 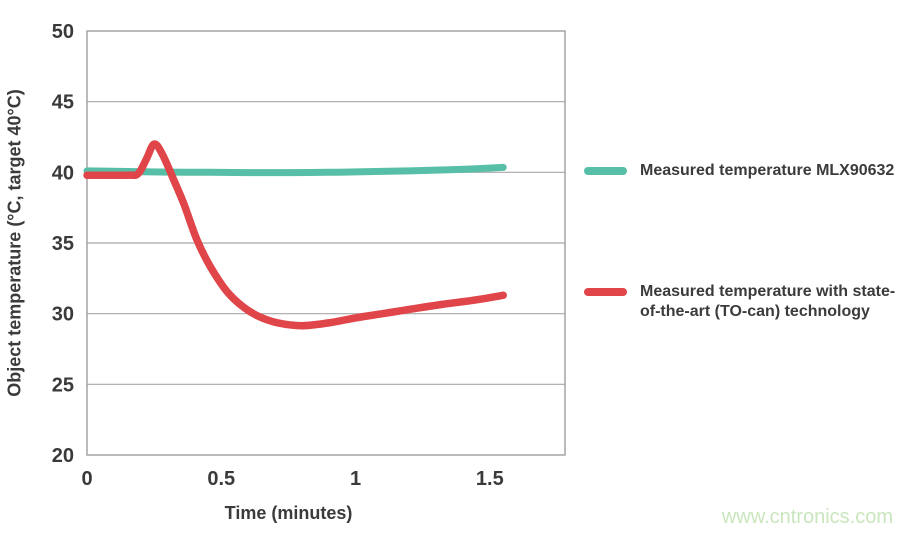 I want to click on legend-label-mlx90632: Measured temperature MLX90632, so click(x=767, y=171).